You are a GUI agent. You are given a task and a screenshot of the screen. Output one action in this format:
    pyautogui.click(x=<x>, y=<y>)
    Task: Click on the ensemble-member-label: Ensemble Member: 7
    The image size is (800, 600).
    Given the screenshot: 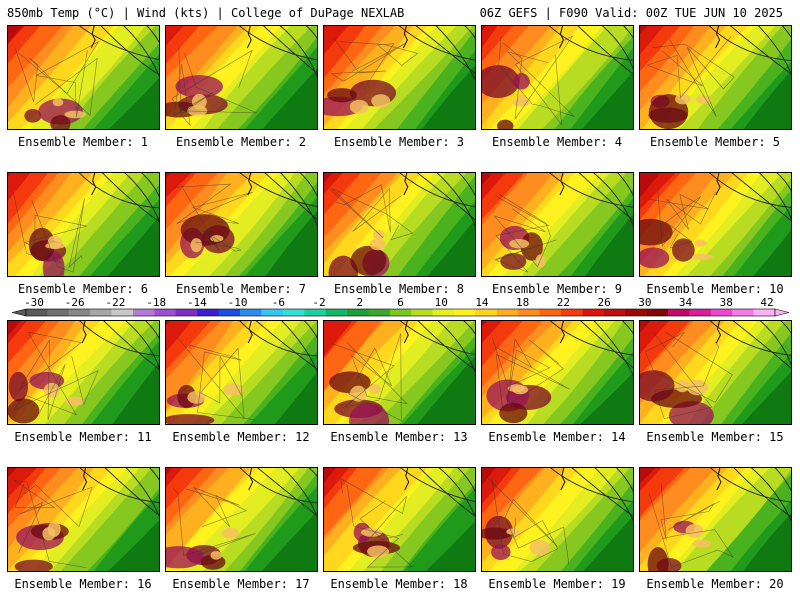 What is the action you would take?
    pyautogui.click(x=241, y=289)
    